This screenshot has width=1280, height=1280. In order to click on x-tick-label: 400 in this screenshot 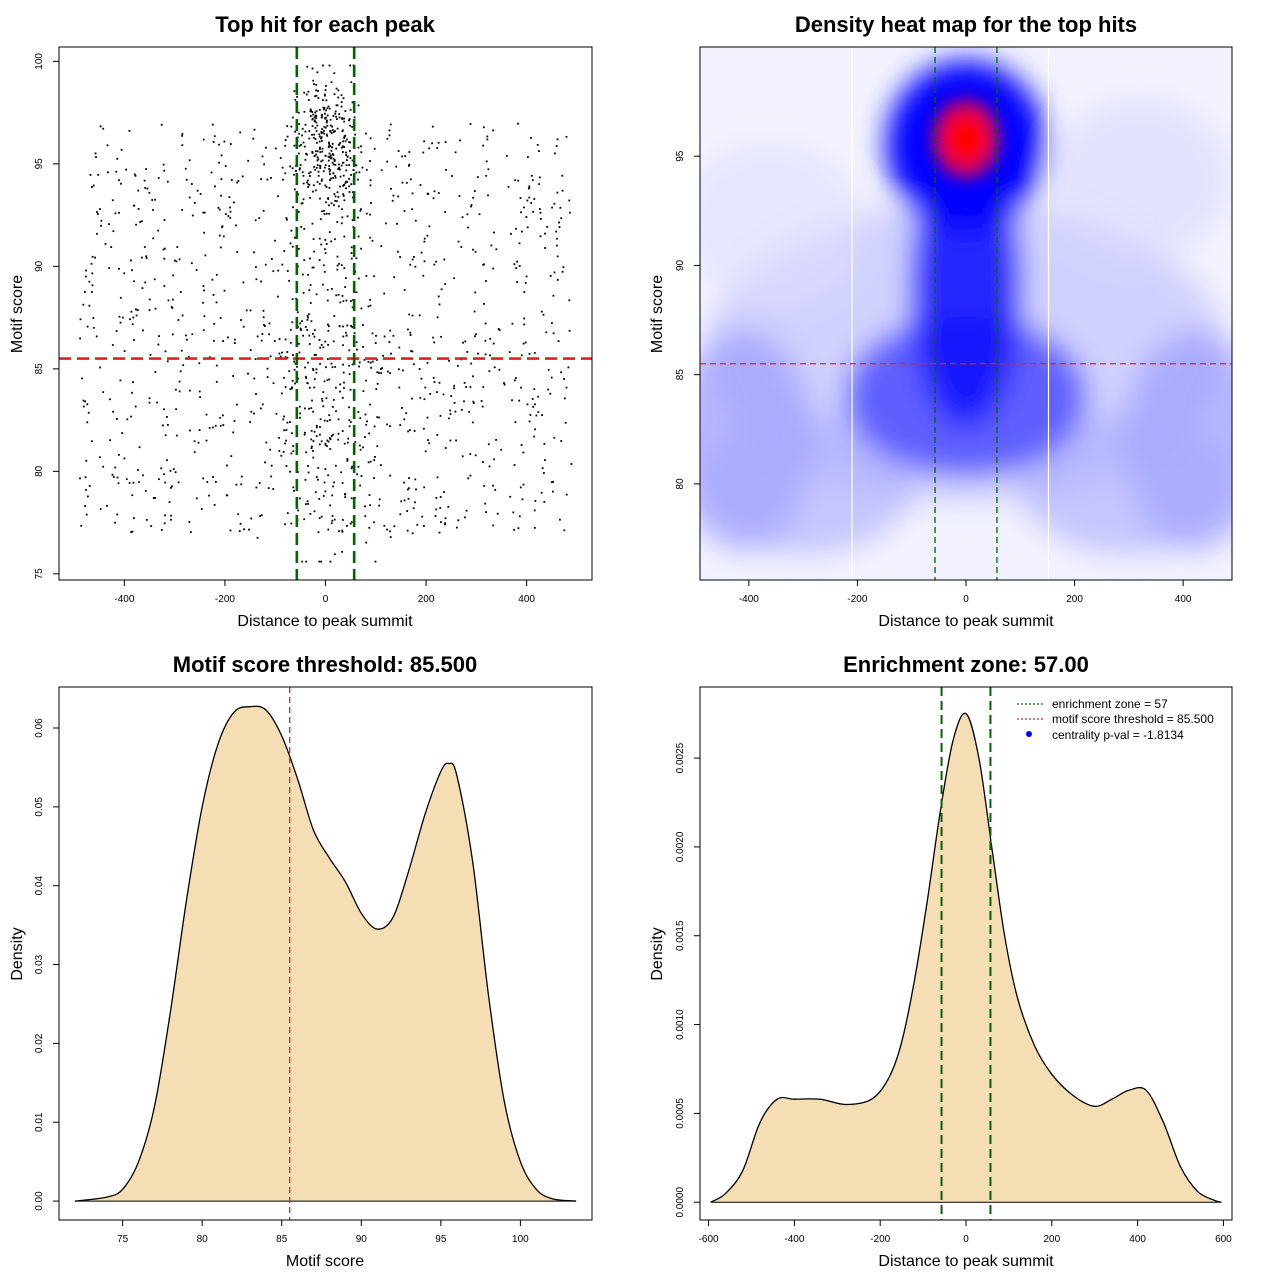, I will do `click(1183, 599)`.